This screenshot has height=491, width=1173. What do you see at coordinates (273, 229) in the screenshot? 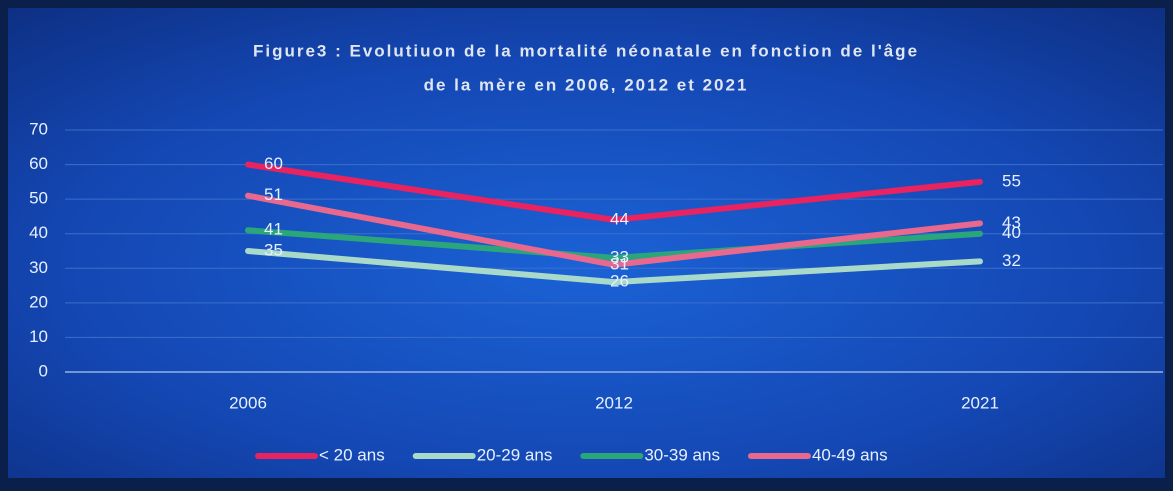
I see `data-label: 41` at bounding box center [273, 229].